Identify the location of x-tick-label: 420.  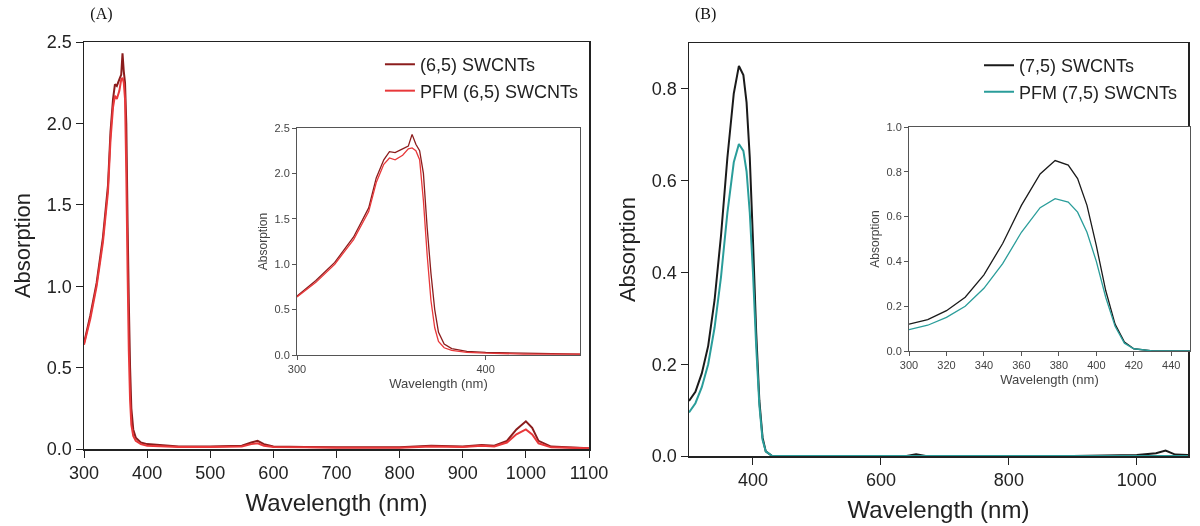
(1133, 365).